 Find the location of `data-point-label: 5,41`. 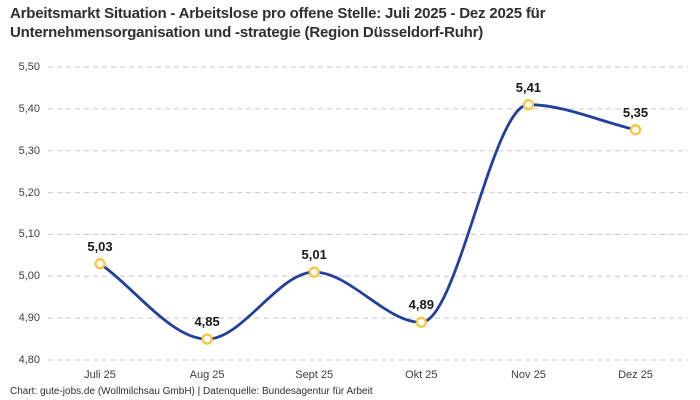

data-point-label: 5,41 is located at coordinates (528, 87).